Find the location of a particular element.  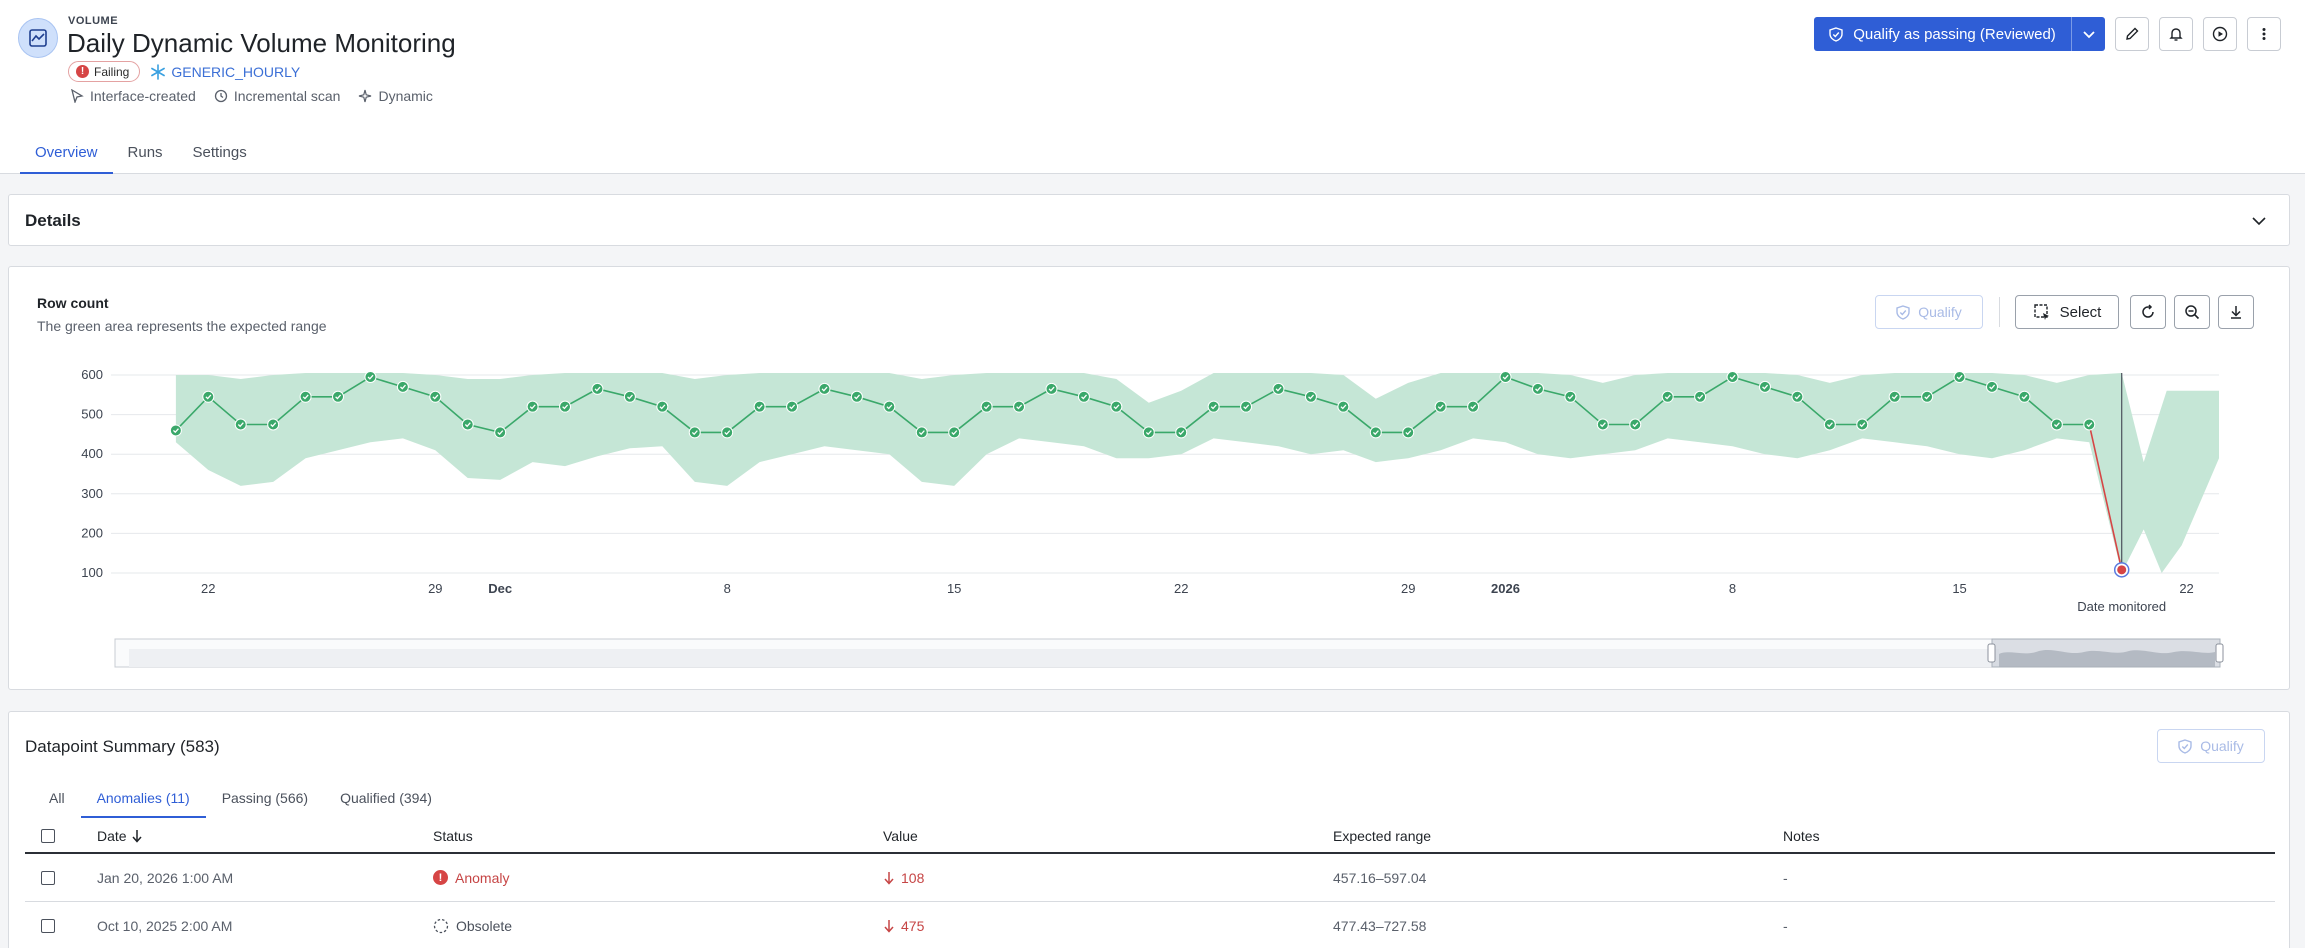

time-navigator is located at coordinates (1169, 653).